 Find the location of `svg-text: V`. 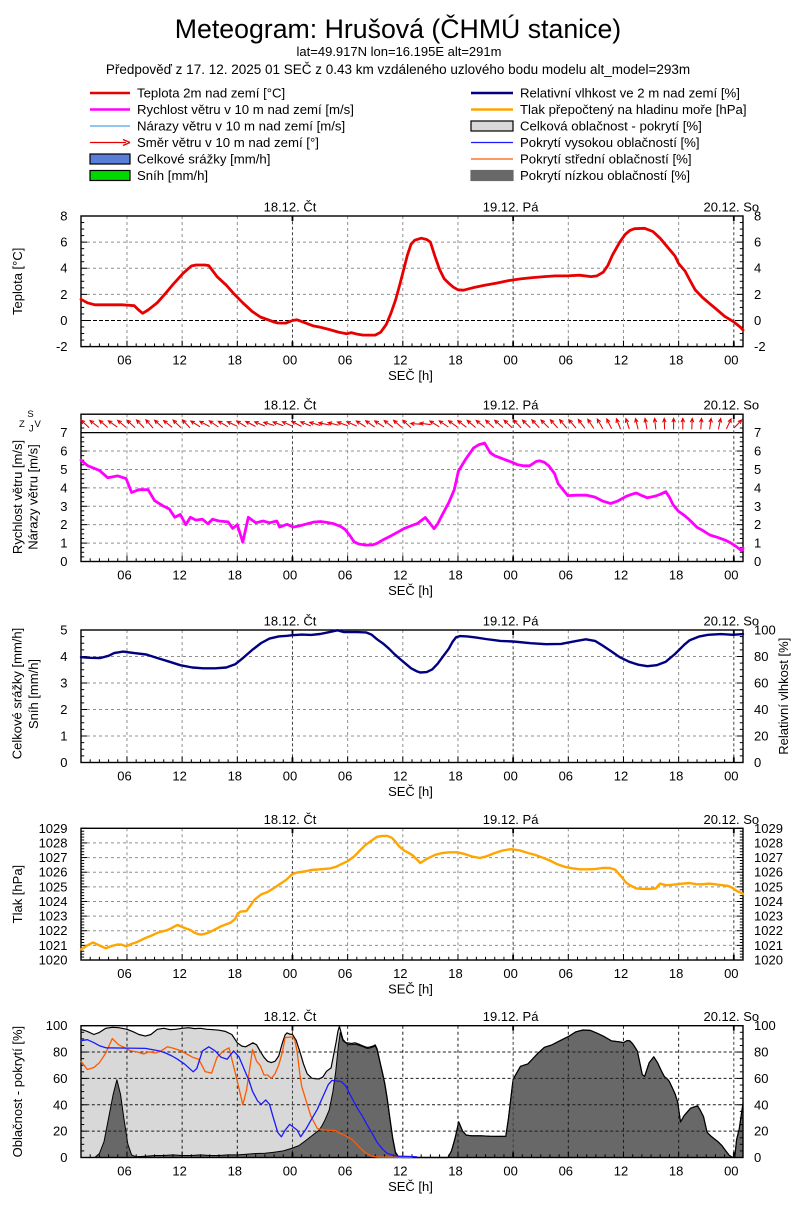

svg-text: V is located at coordinates (38, 424).